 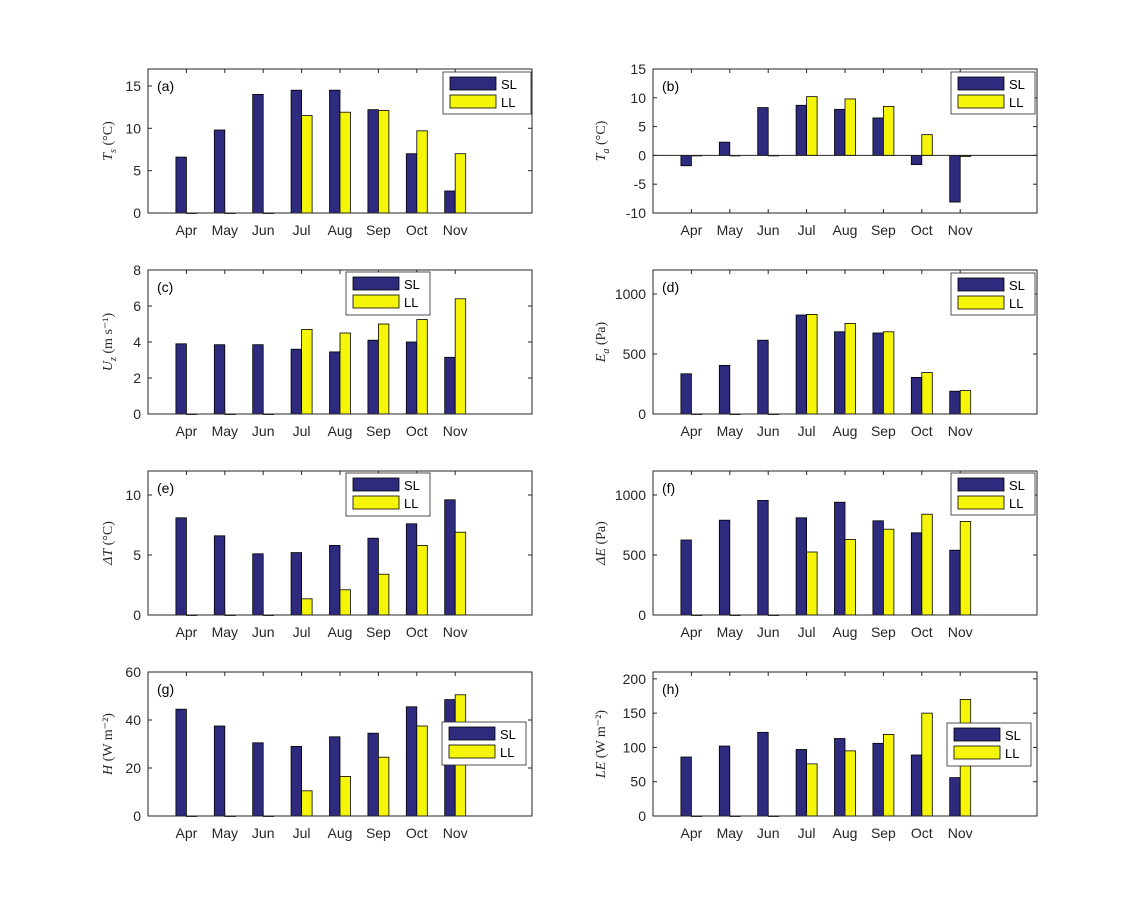 What do you see at coordinates (137, 270) in the screenshot?
I see `y-tick-label: 8` at bounding box center [137, 270].